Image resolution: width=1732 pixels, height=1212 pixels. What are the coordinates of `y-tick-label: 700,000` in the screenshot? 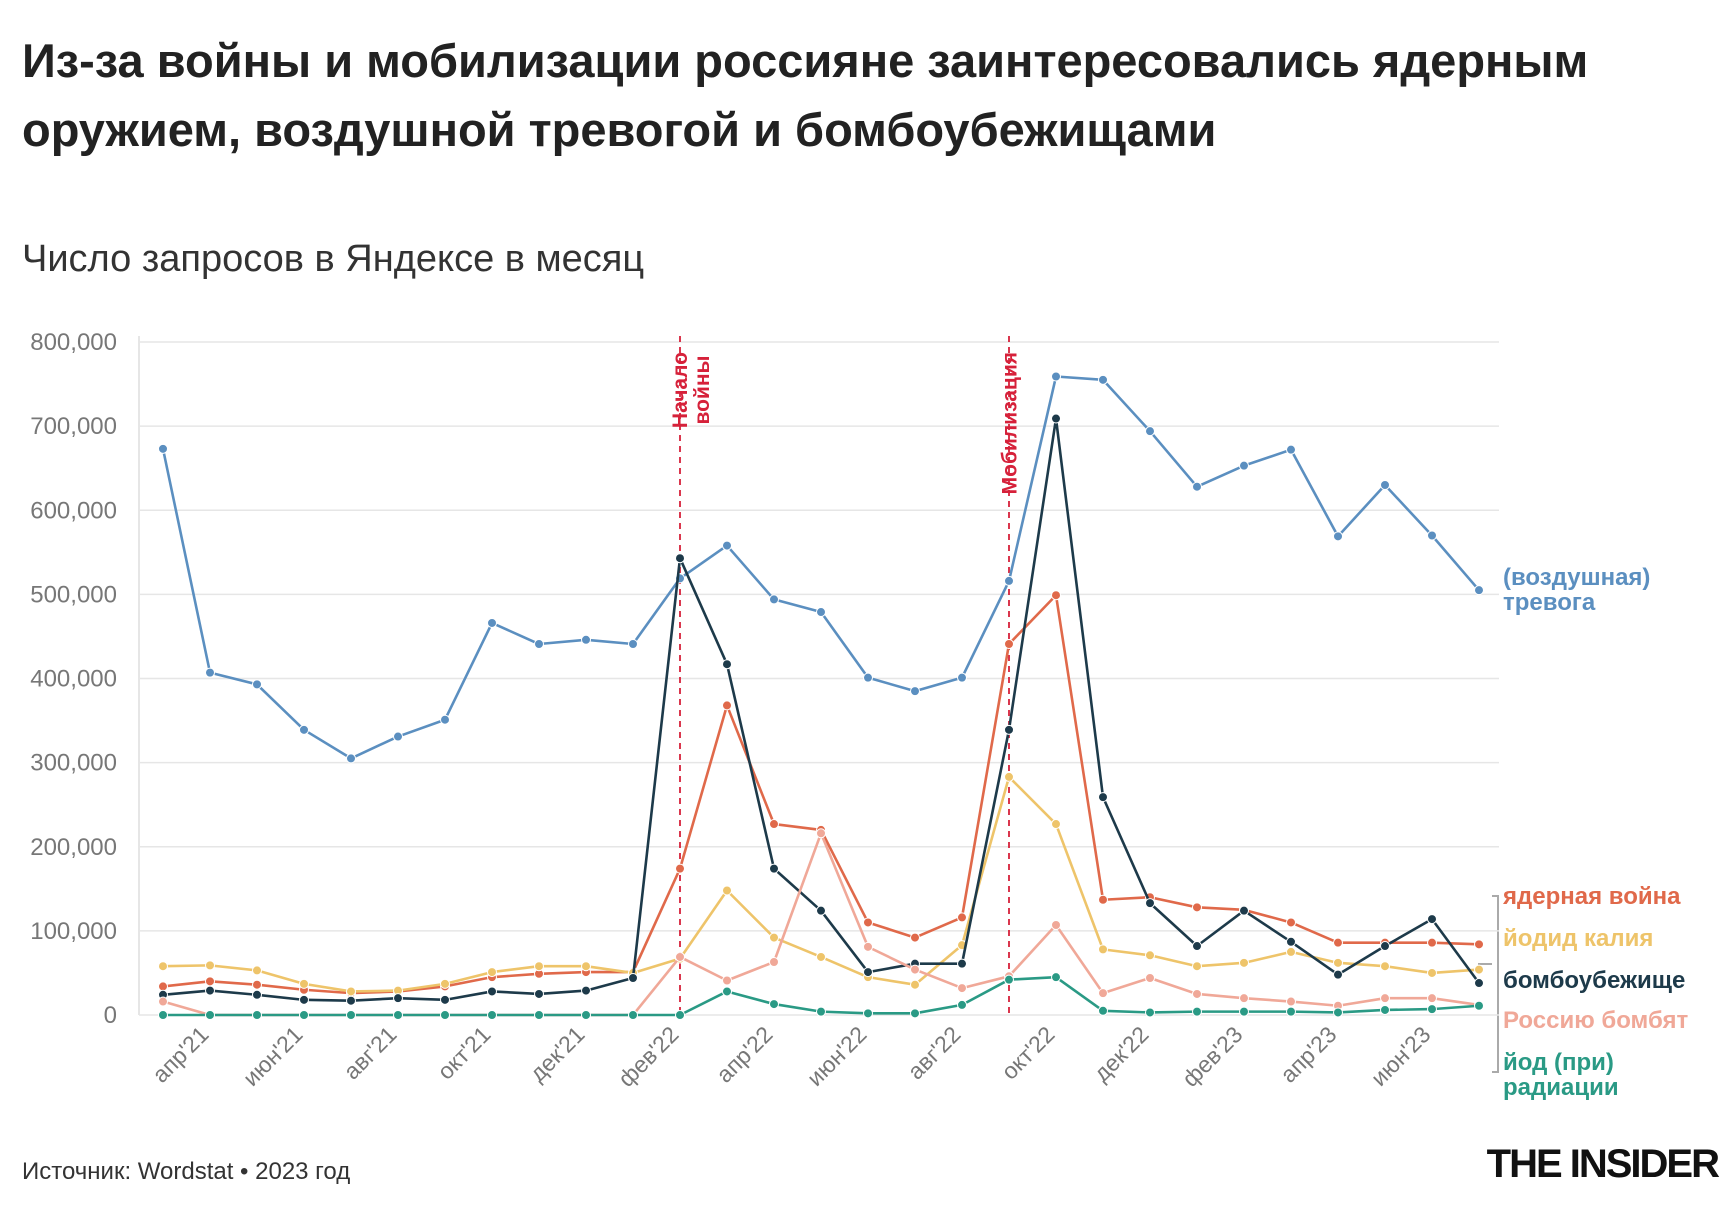 It's located at (73, 426).